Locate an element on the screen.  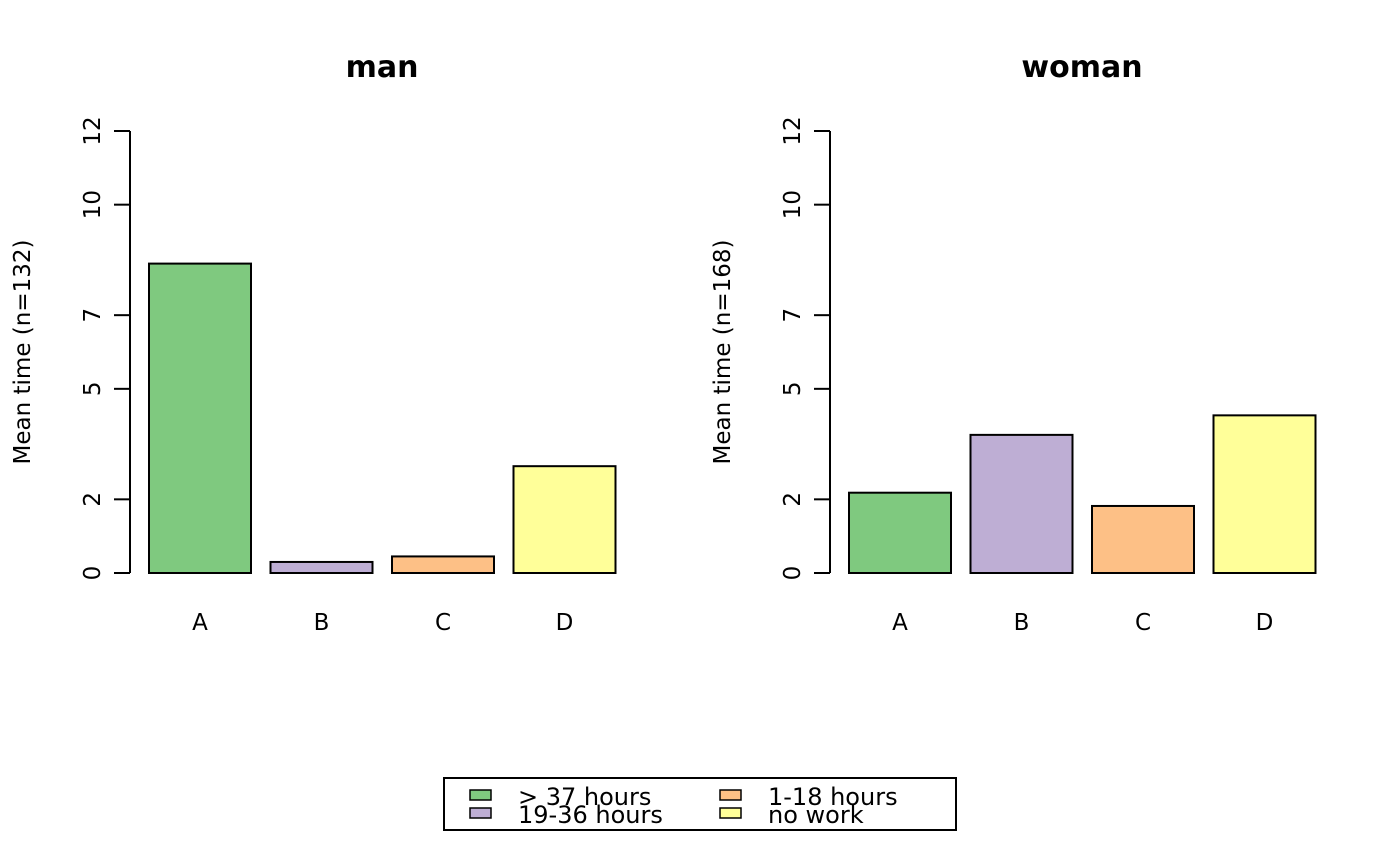
legend-item: 1-18 hours is located at coordinates (808, 797).